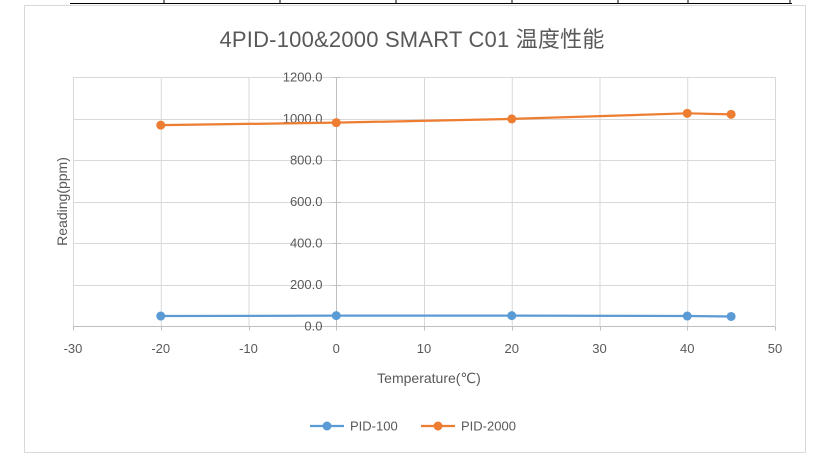 The height and width of the screenshot is (464, 824). What do you see at coordinates (412, 39) in the screenshot?
I see `chart-title: 4PID-100&2000 SMART C01 温度性能` at bounding box center [412, 39].